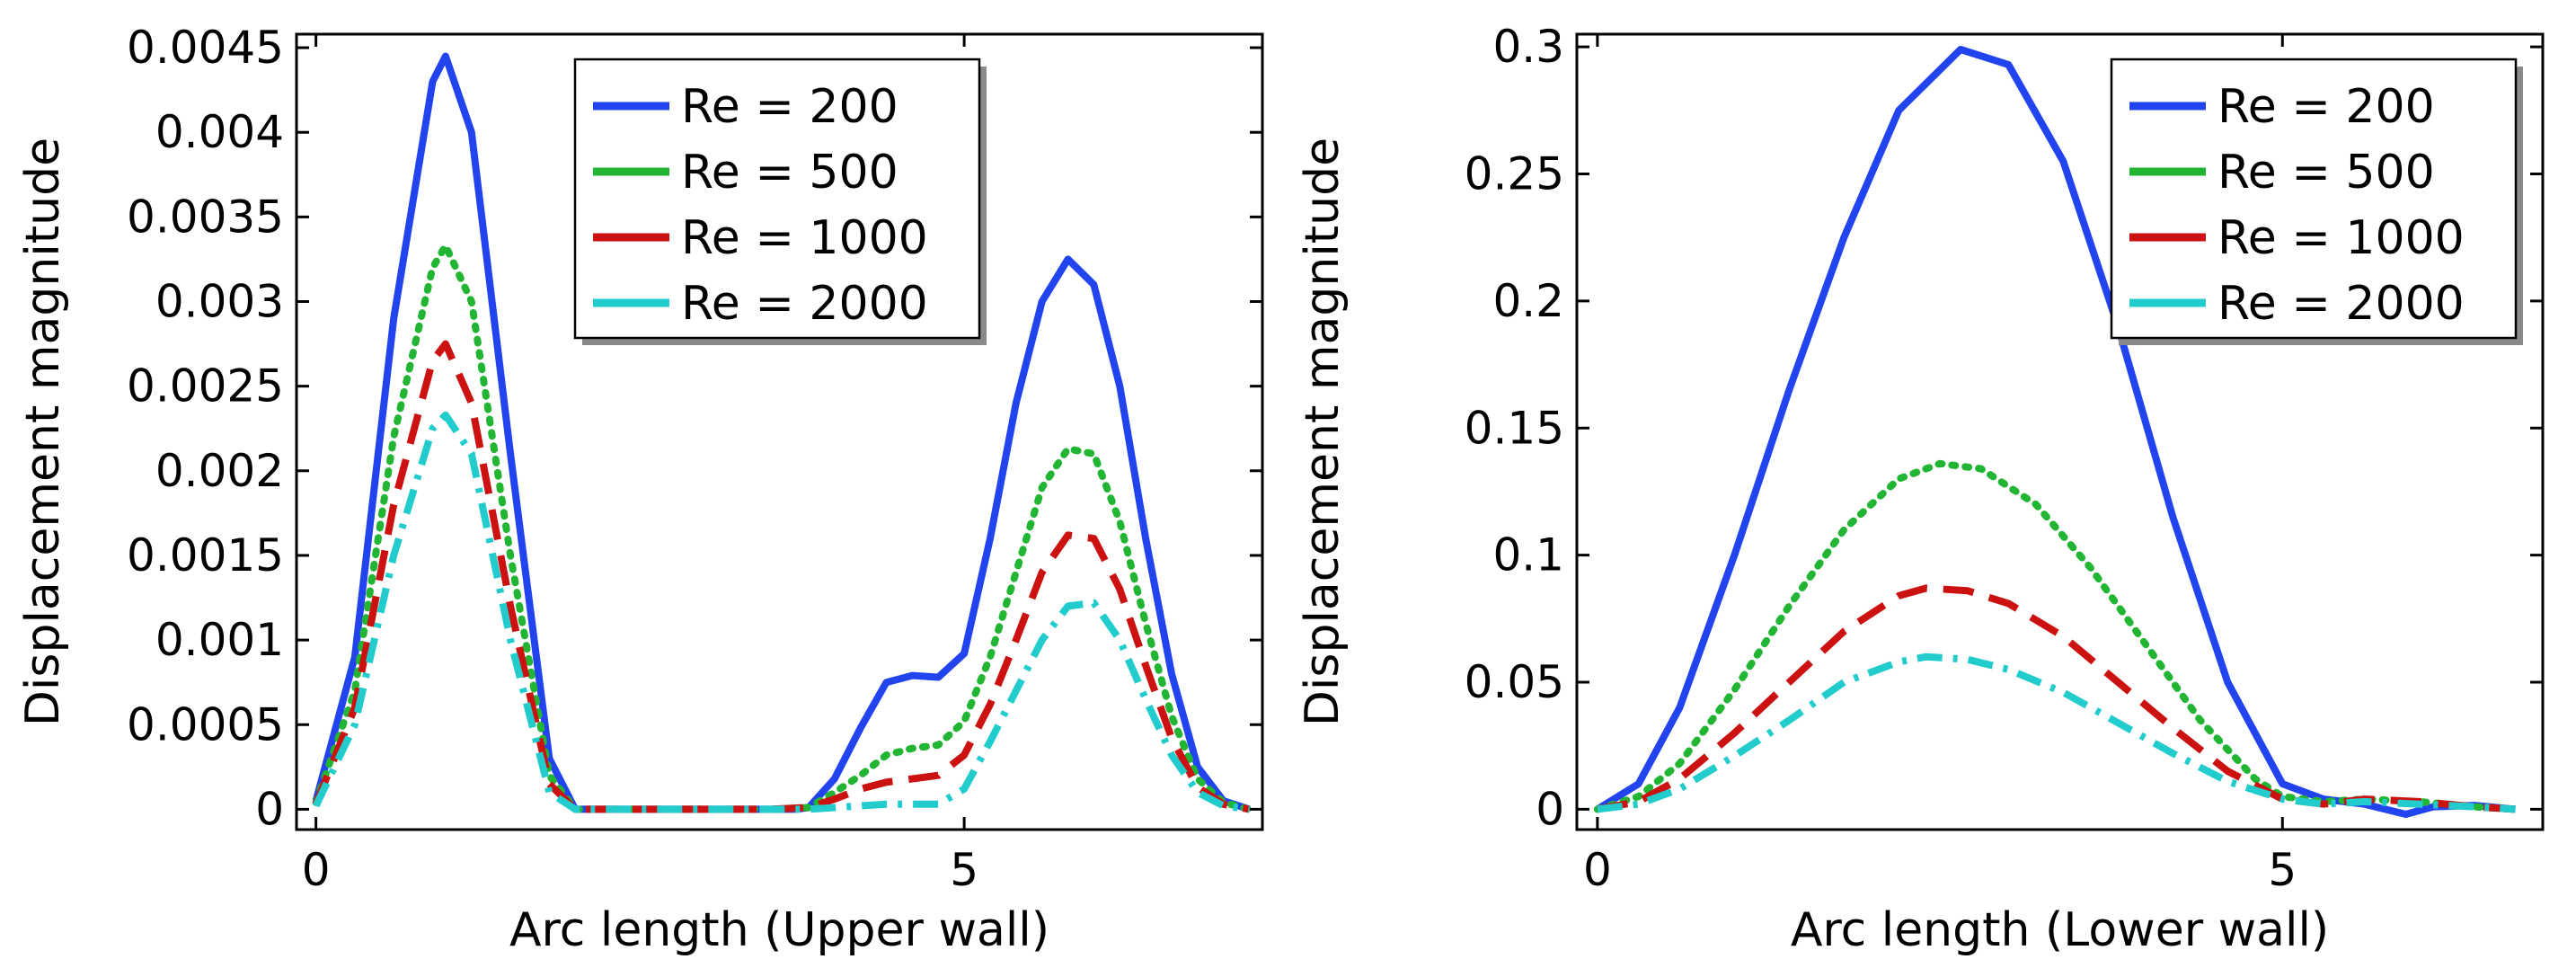  What do you see at coordinates (1528, 301) in the screenshot?
I see `y-tick-label: 0.2` at bounding box center [1528, 301].